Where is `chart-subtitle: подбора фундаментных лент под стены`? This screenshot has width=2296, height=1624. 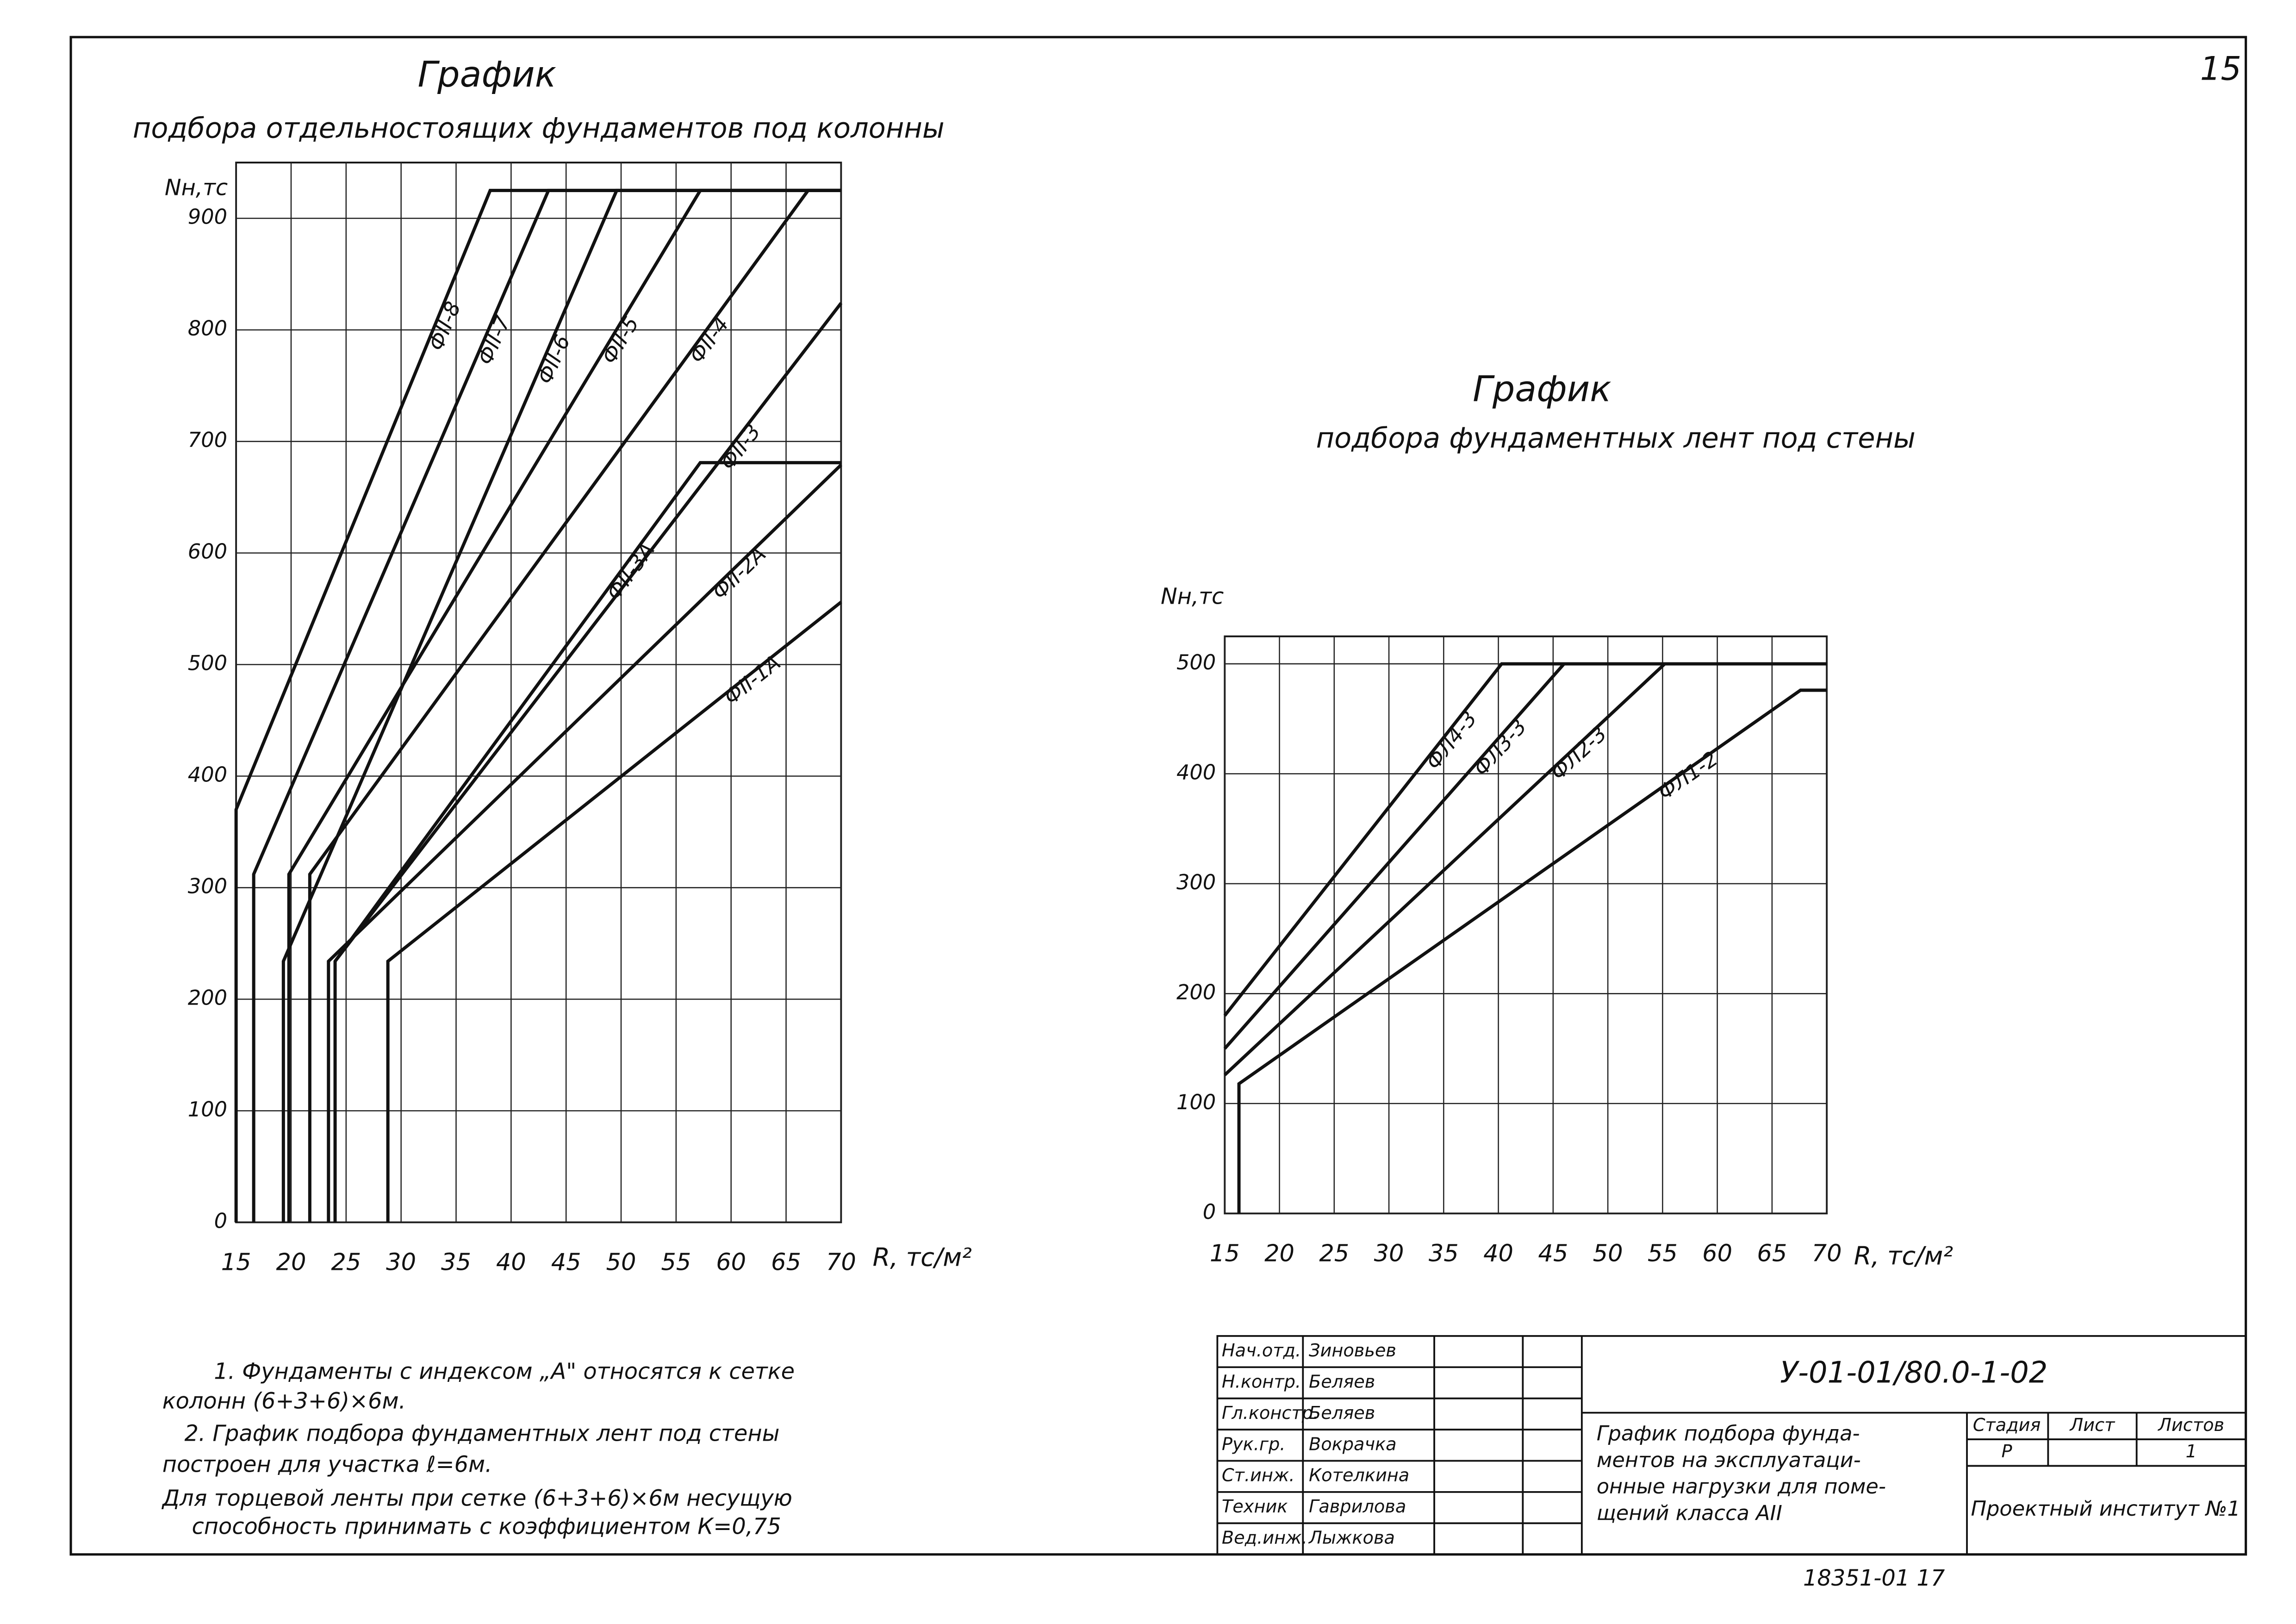 chart-subtitle: подбора фундаментных лент под стены is located at coordinates (1615, 438).